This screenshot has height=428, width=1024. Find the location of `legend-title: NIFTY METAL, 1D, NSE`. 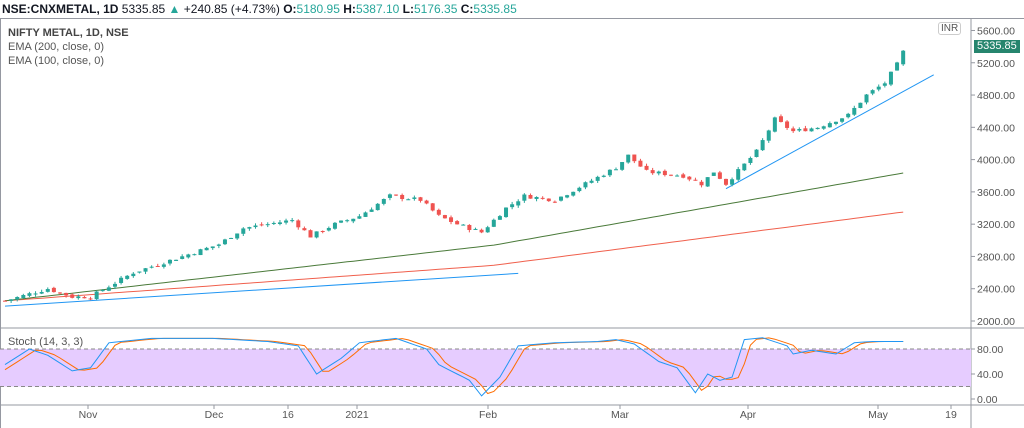

legend-title: NIFTY METAL, 1D, NSE is located at coordinates (68, 33).